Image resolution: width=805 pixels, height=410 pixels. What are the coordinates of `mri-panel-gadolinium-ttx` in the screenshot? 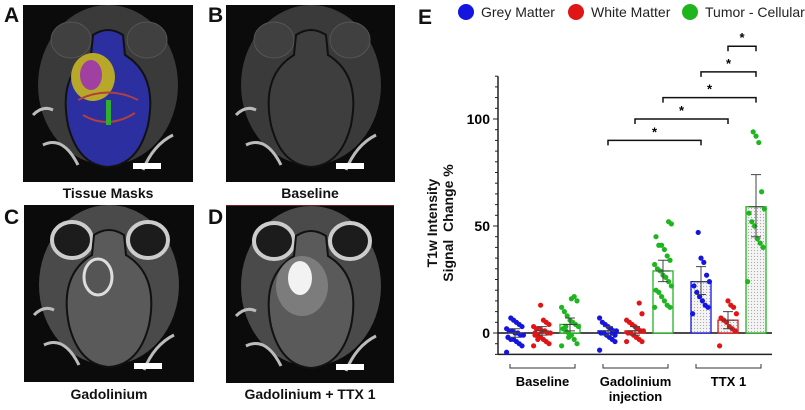 It's located at (310, 294).